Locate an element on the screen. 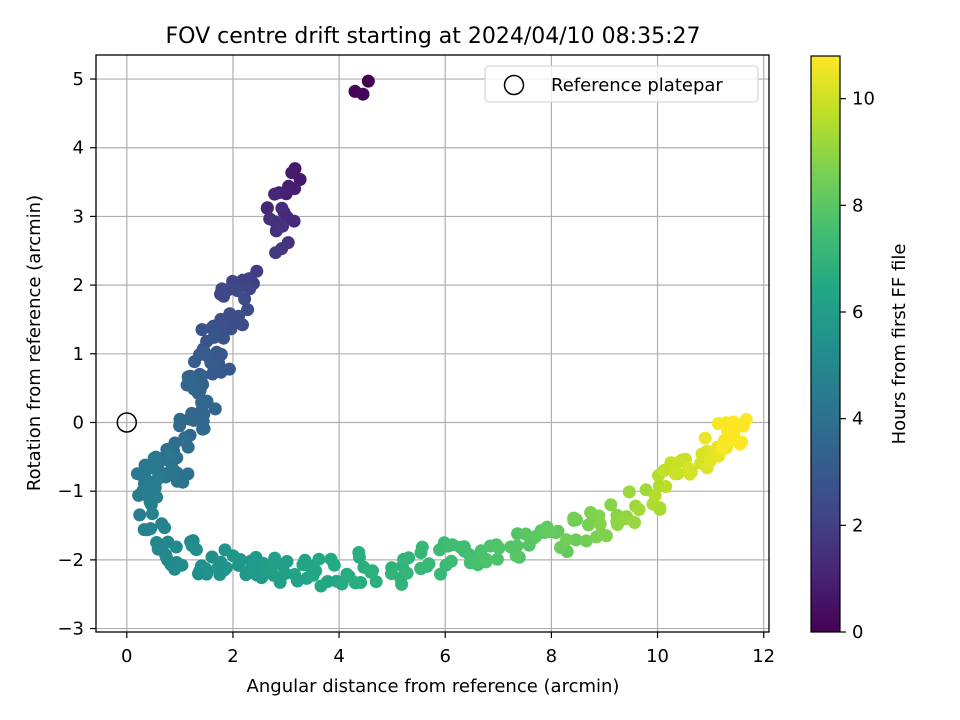 The height and width of the screenshot is (720, 960). x-axis-title: Angular distance from reference (arcmin) is located at coordinates (433, 686).